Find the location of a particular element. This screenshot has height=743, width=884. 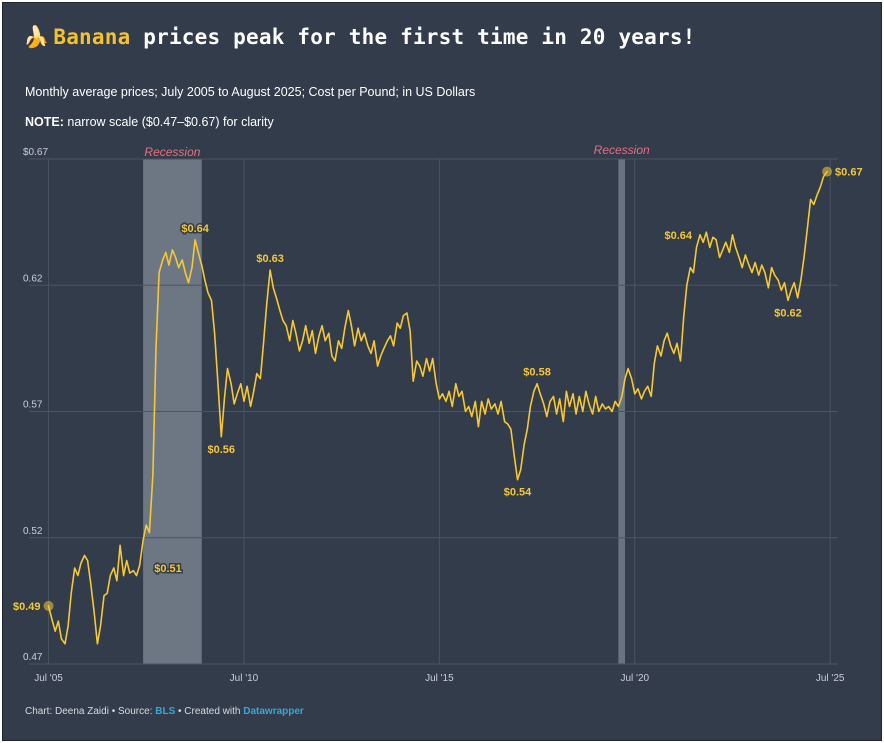

datawrapper-link: Datawrapper is located at coordinates (273, 711).